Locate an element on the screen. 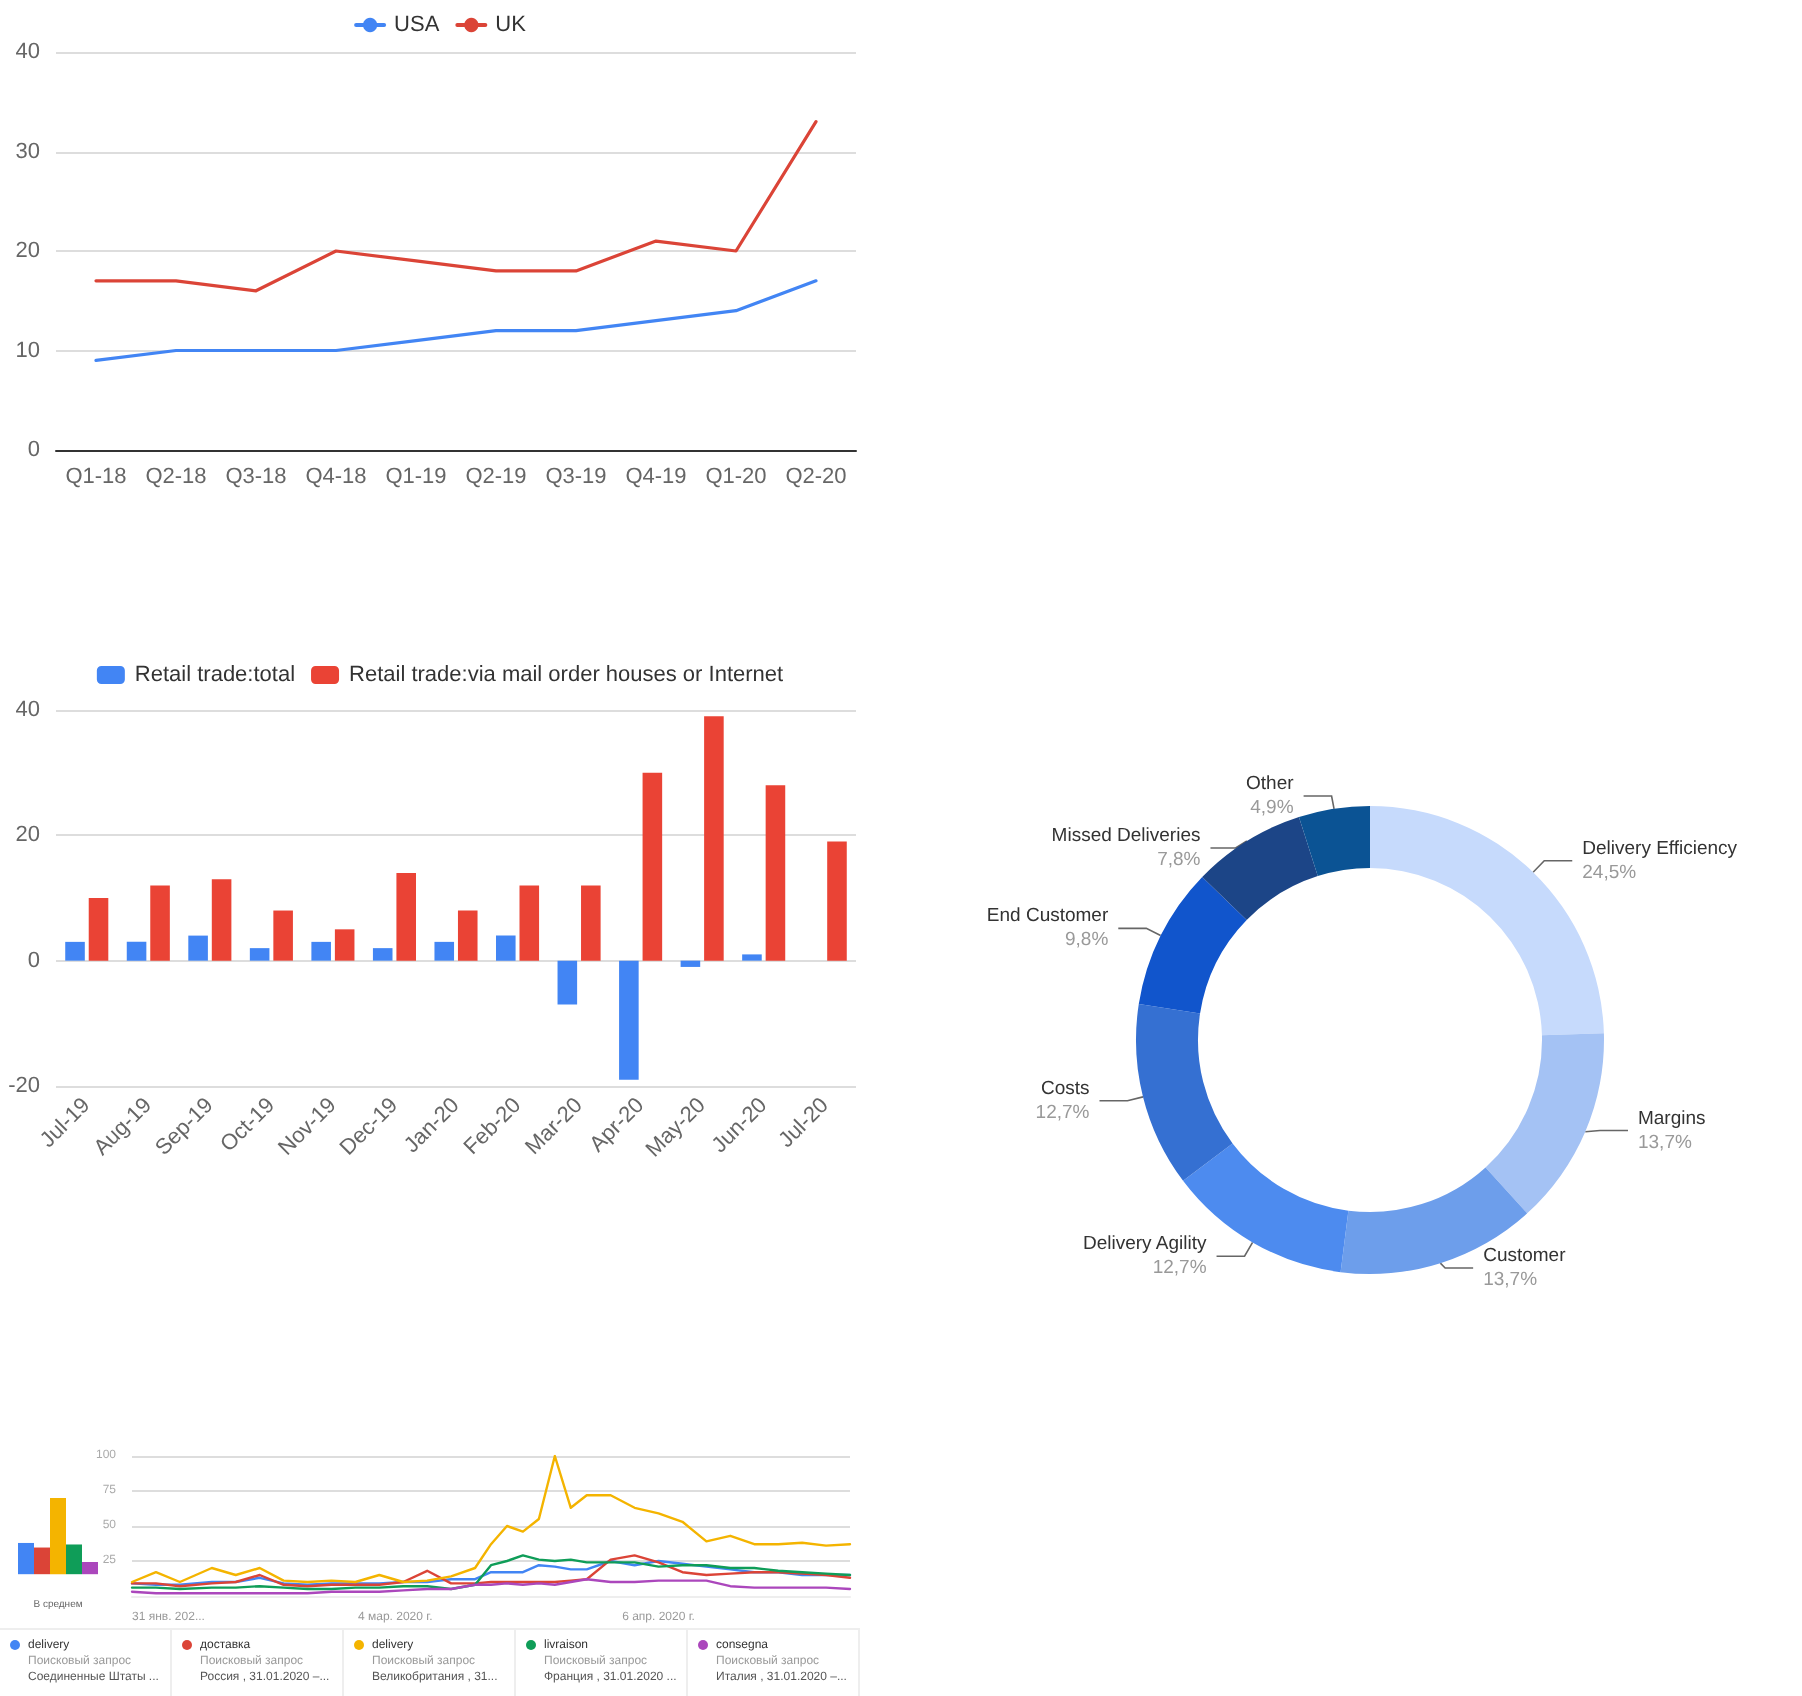 Image resolution: width=1802 pixels, height=1696 pixels. slice-label: Costs is located at coordinates (1065, 1088).